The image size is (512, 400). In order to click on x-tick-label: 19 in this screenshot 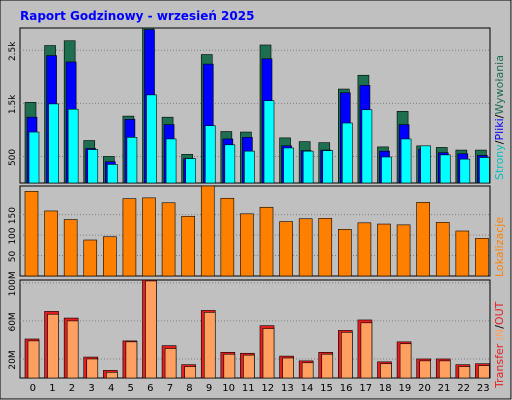, I will do `click(405, 388)`.